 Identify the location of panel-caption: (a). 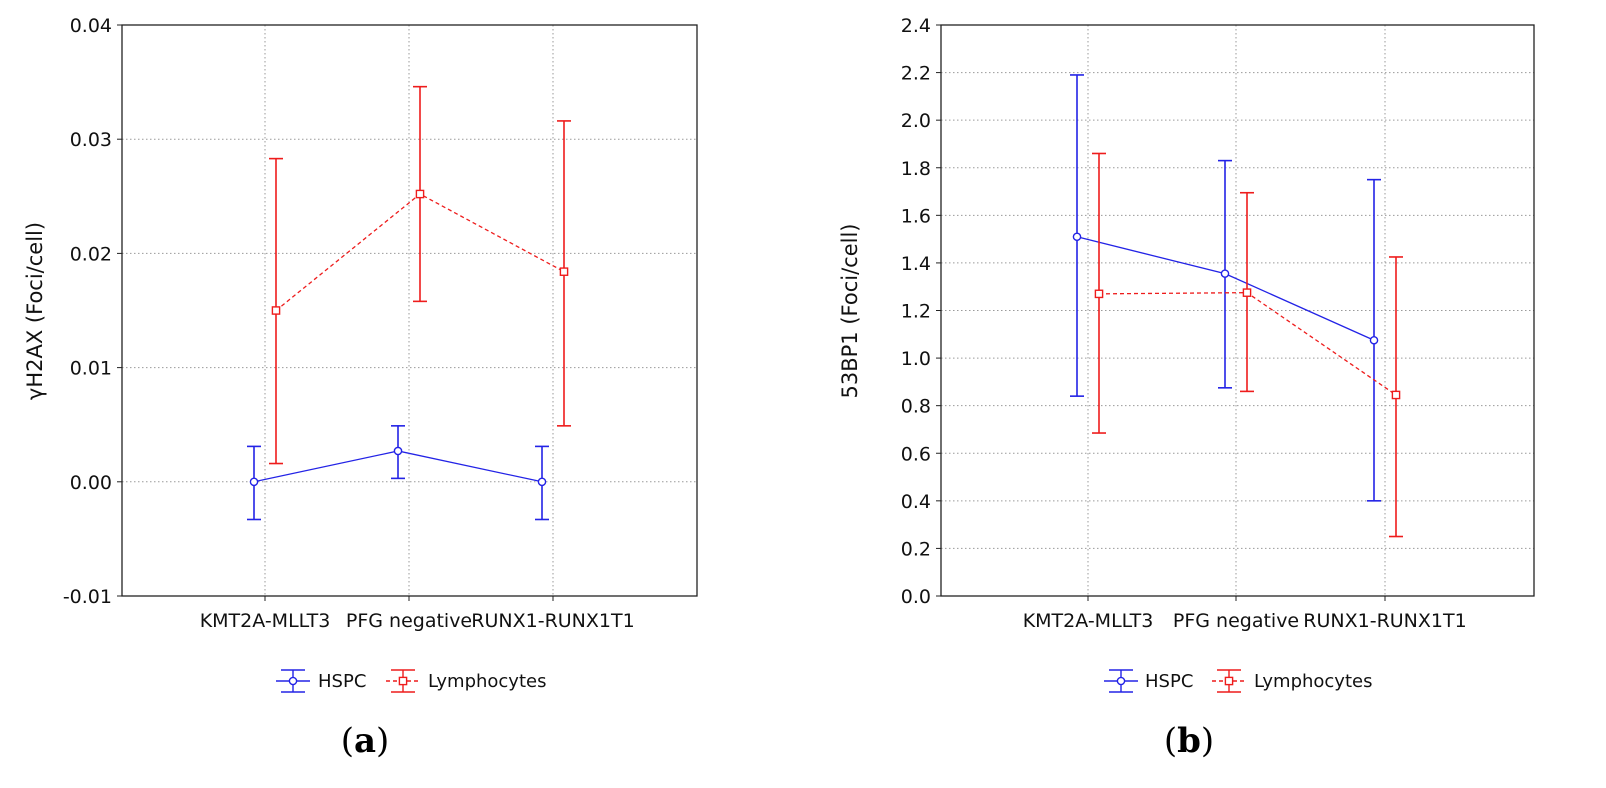
(365, 741).